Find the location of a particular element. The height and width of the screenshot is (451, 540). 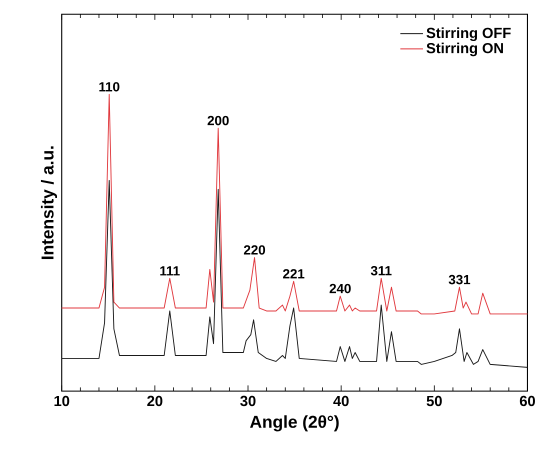

legend-label: Stirring OFF is located at coordinates (468, 34).